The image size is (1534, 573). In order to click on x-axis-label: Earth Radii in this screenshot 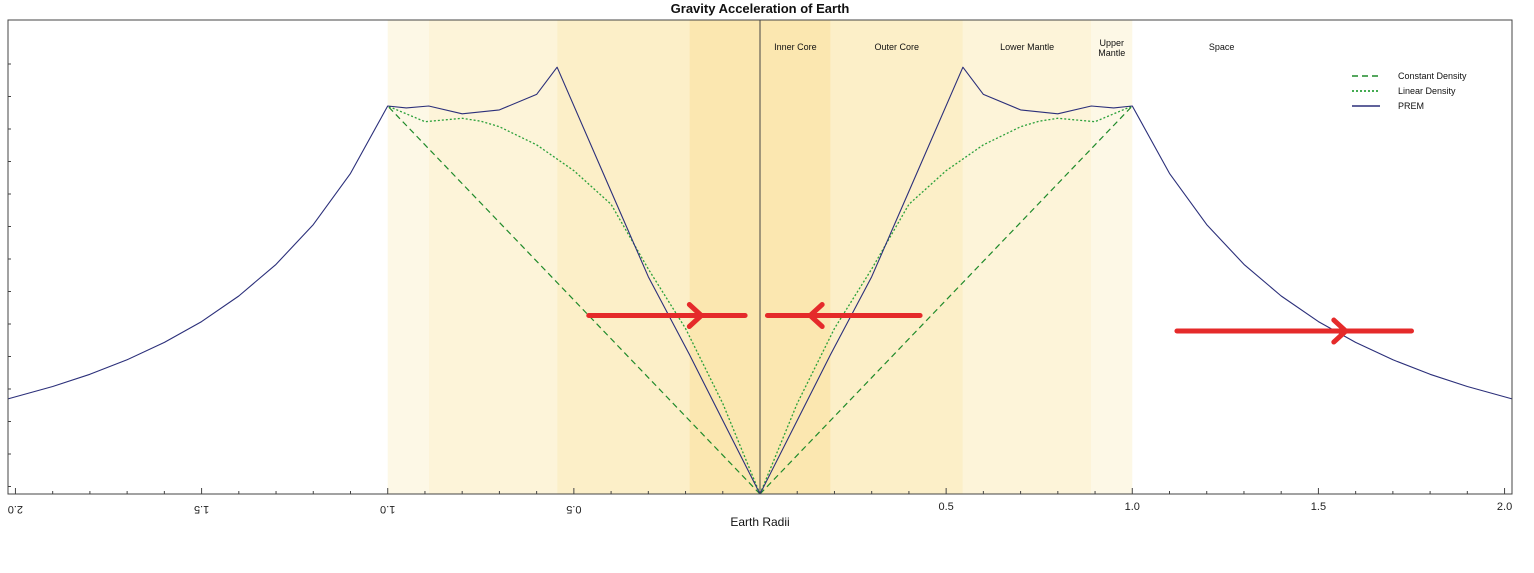, I will do `click(759, 522)`.